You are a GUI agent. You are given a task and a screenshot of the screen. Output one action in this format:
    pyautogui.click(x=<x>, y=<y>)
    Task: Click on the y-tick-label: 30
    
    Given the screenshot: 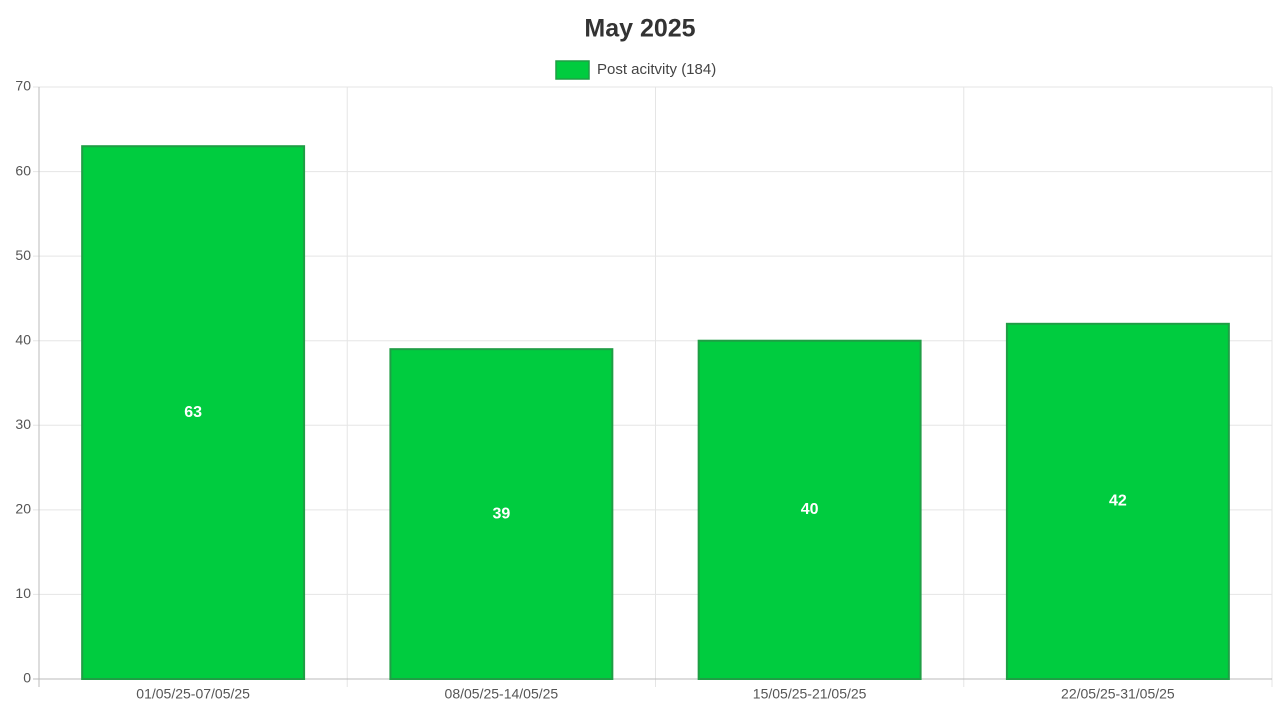 What is the action you would take?
    pyautogui.click(x=23, y=424)
    